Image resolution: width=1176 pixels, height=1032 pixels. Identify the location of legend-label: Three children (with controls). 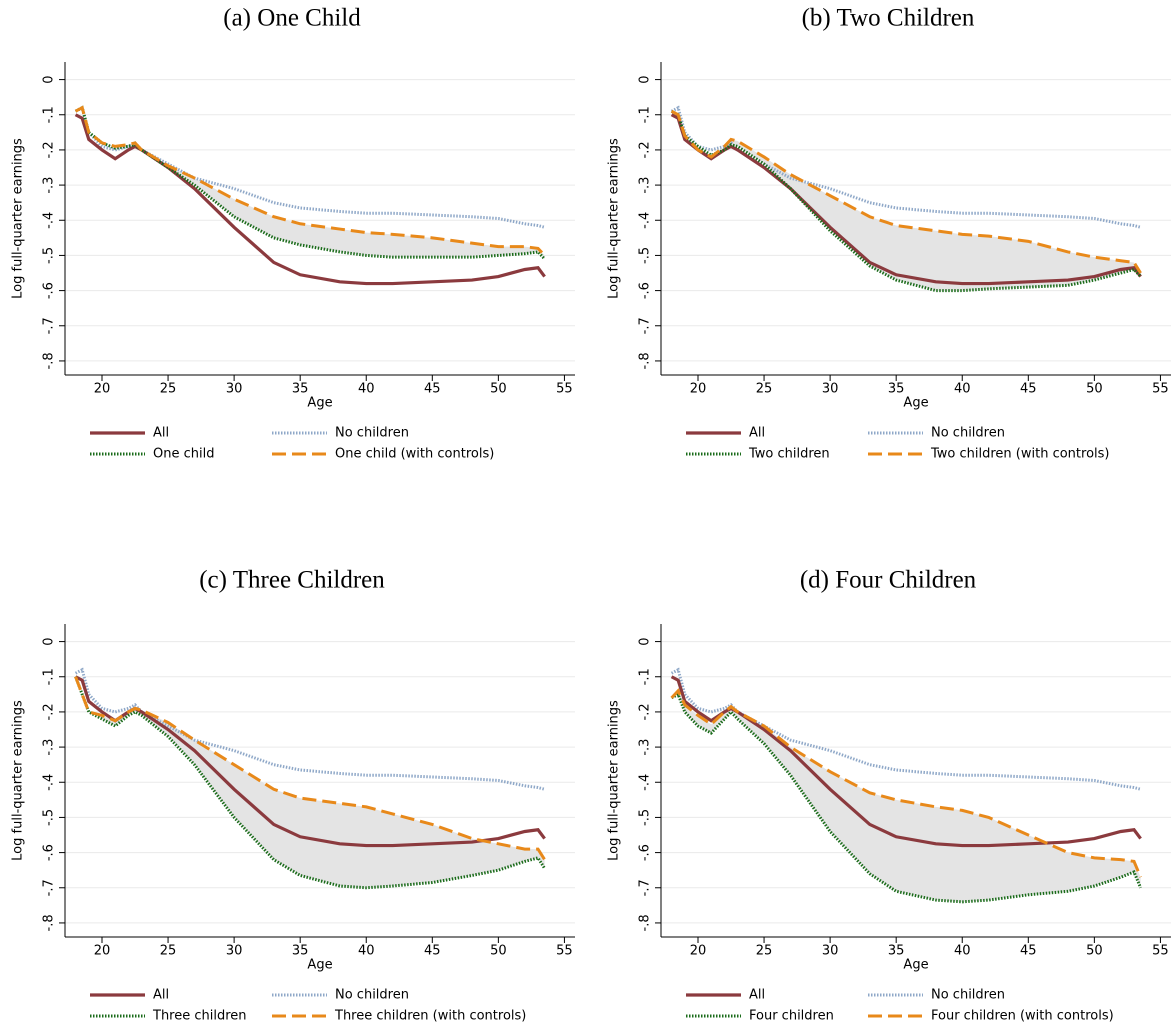
(430, 1016).